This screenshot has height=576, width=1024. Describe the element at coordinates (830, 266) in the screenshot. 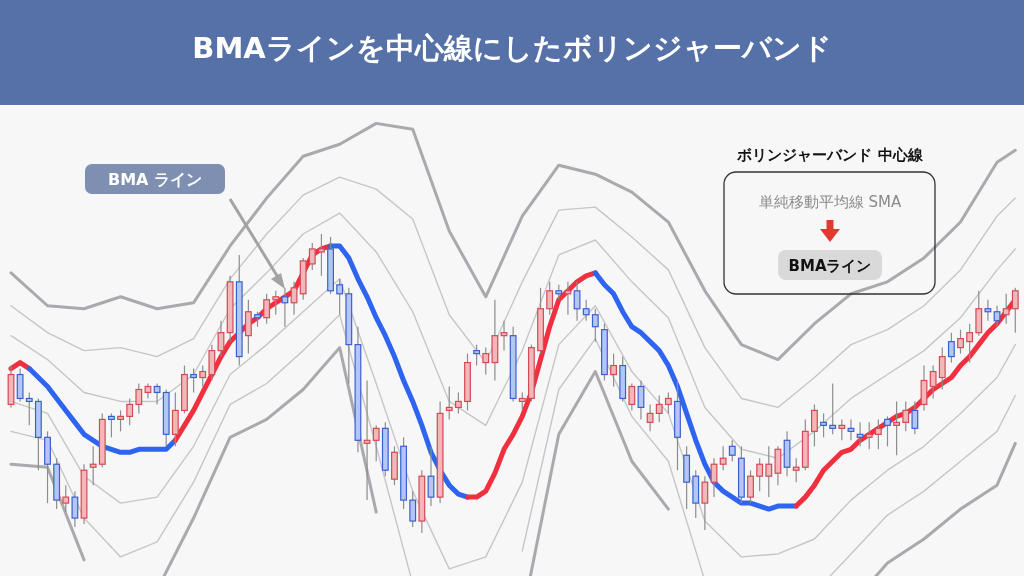

I see `annotation: BMAライン` at that location.